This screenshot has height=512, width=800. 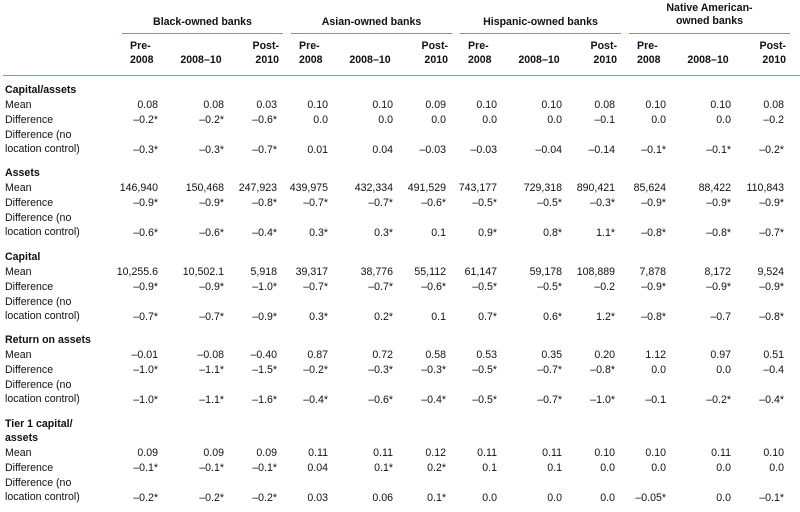 I want to click on text-line: Tier 1 capital/, so click(x=39, y=424).